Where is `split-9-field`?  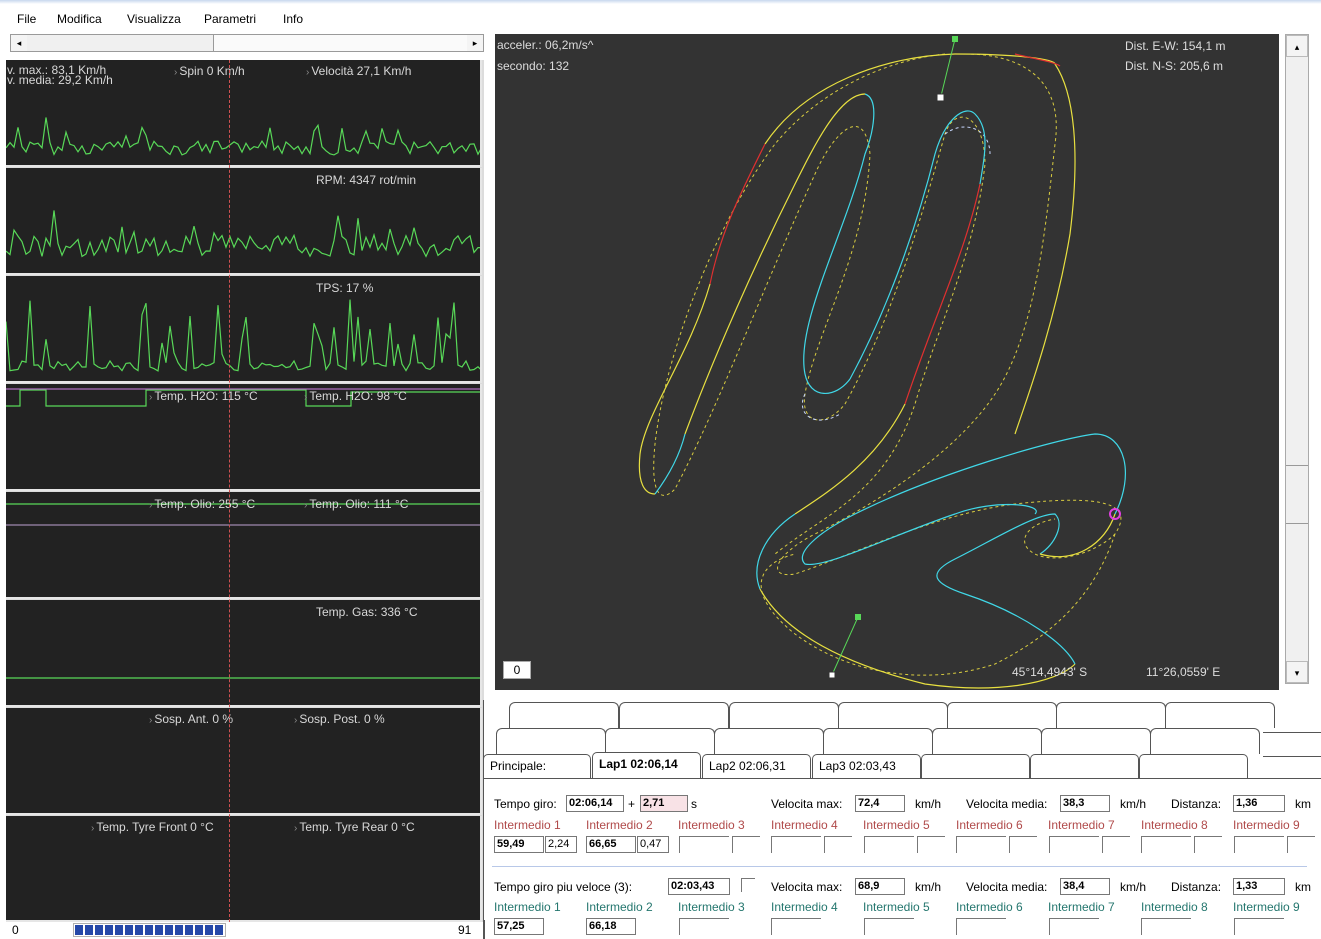 split-9-field is located at coordinates (1259, 844).